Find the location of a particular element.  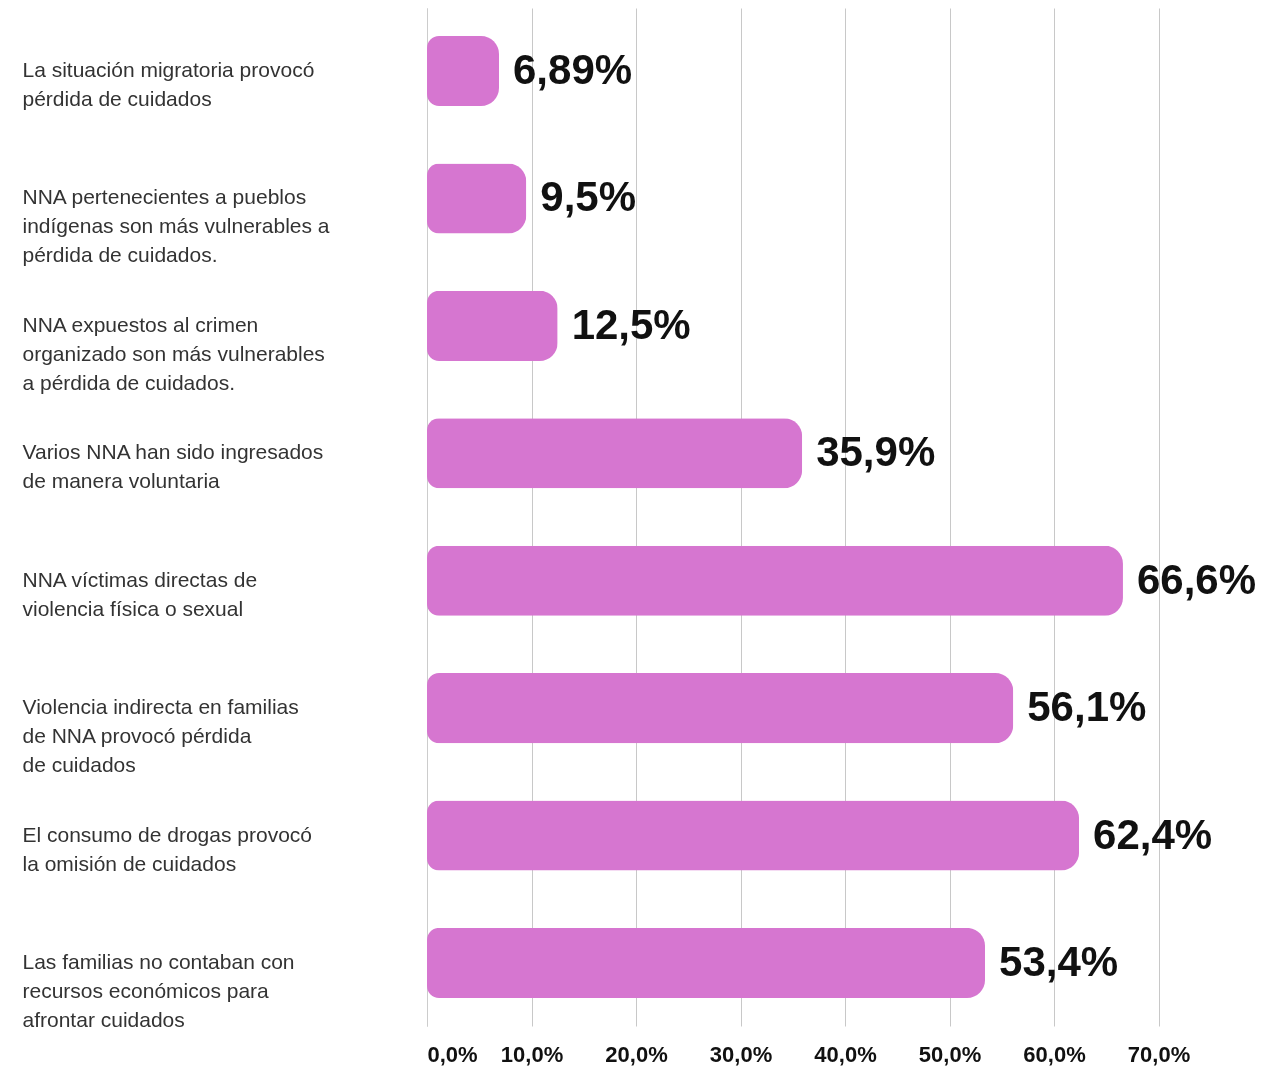

data-label: 56,1% is located at coordinates (1087, 707).